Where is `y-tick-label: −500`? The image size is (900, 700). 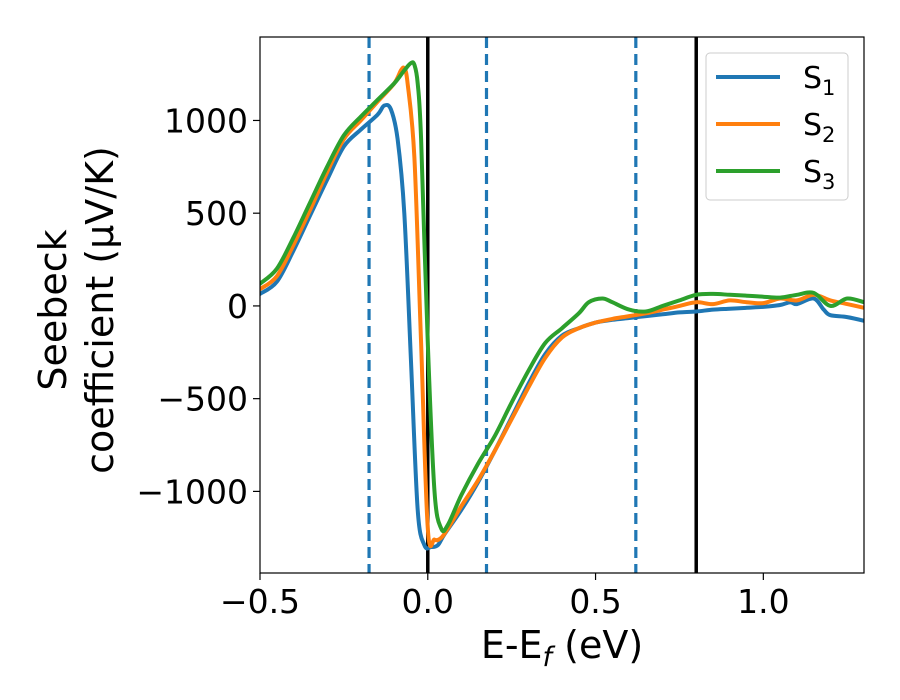
y-tick-label: −500 is located at coordinates (202, 399).